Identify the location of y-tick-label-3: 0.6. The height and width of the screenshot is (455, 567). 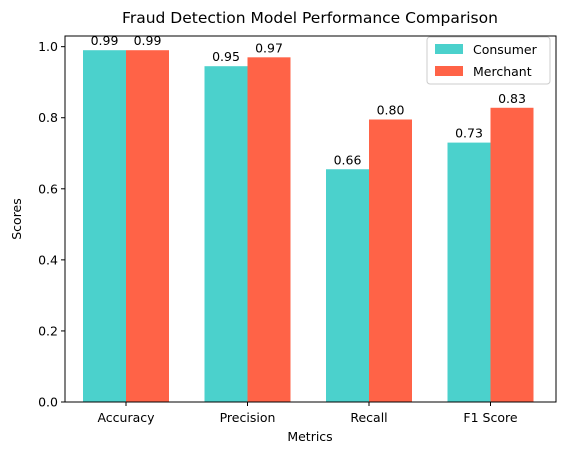
(48, 188).